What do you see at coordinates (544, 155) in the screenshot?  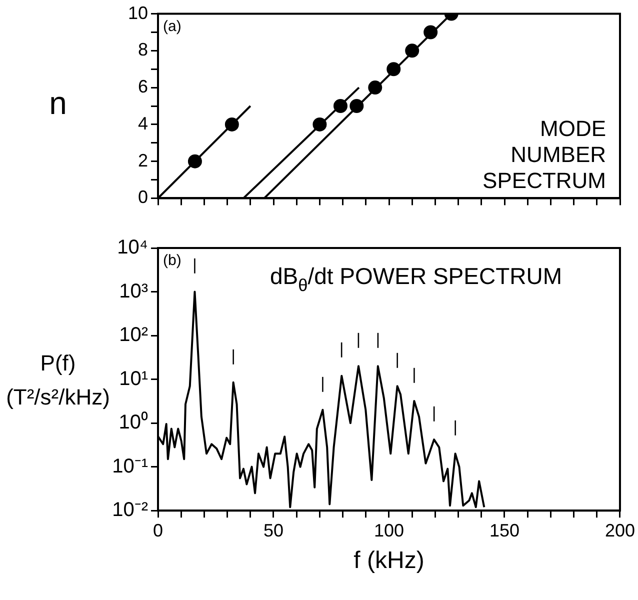 I see `text: MODE NUMBER SPECTRUM` at bounding box center [544, 155].